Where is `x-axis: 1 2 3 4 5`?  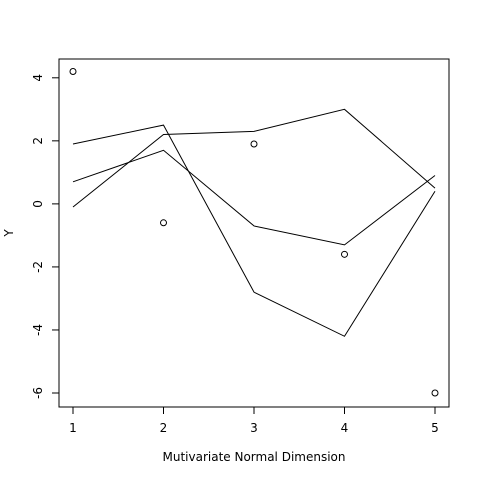
x-axis: 1 2 3 4 5 is located at coordinates (254, 421).